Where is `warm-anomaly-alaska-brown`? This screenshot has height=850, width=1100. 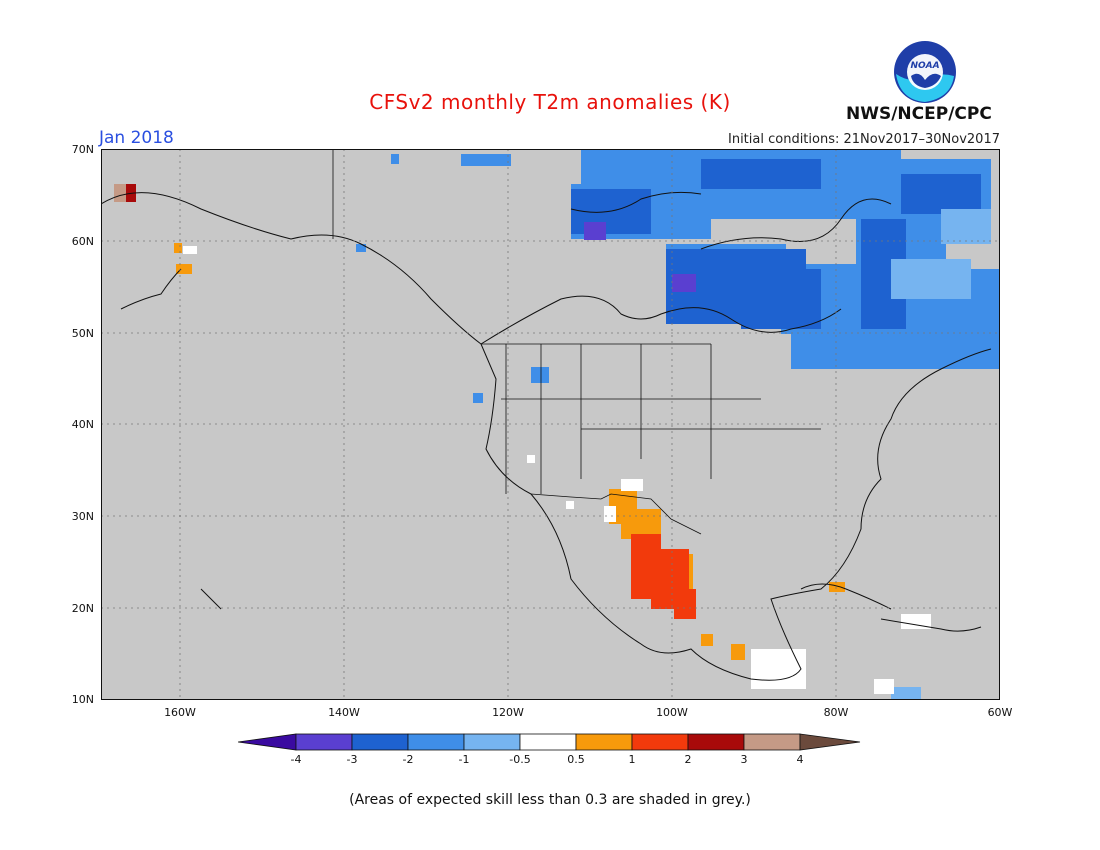 warm-anomaly-alaska-brown is located at coordinates (120, 193).